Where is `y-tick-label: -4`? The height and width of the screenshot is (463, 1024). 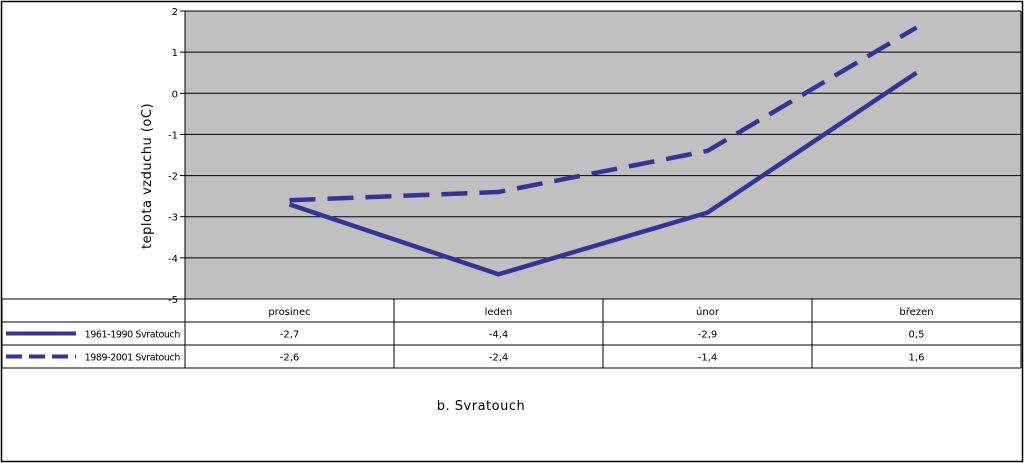 y-tick-label: -4 is located at coordinates (173, 259).